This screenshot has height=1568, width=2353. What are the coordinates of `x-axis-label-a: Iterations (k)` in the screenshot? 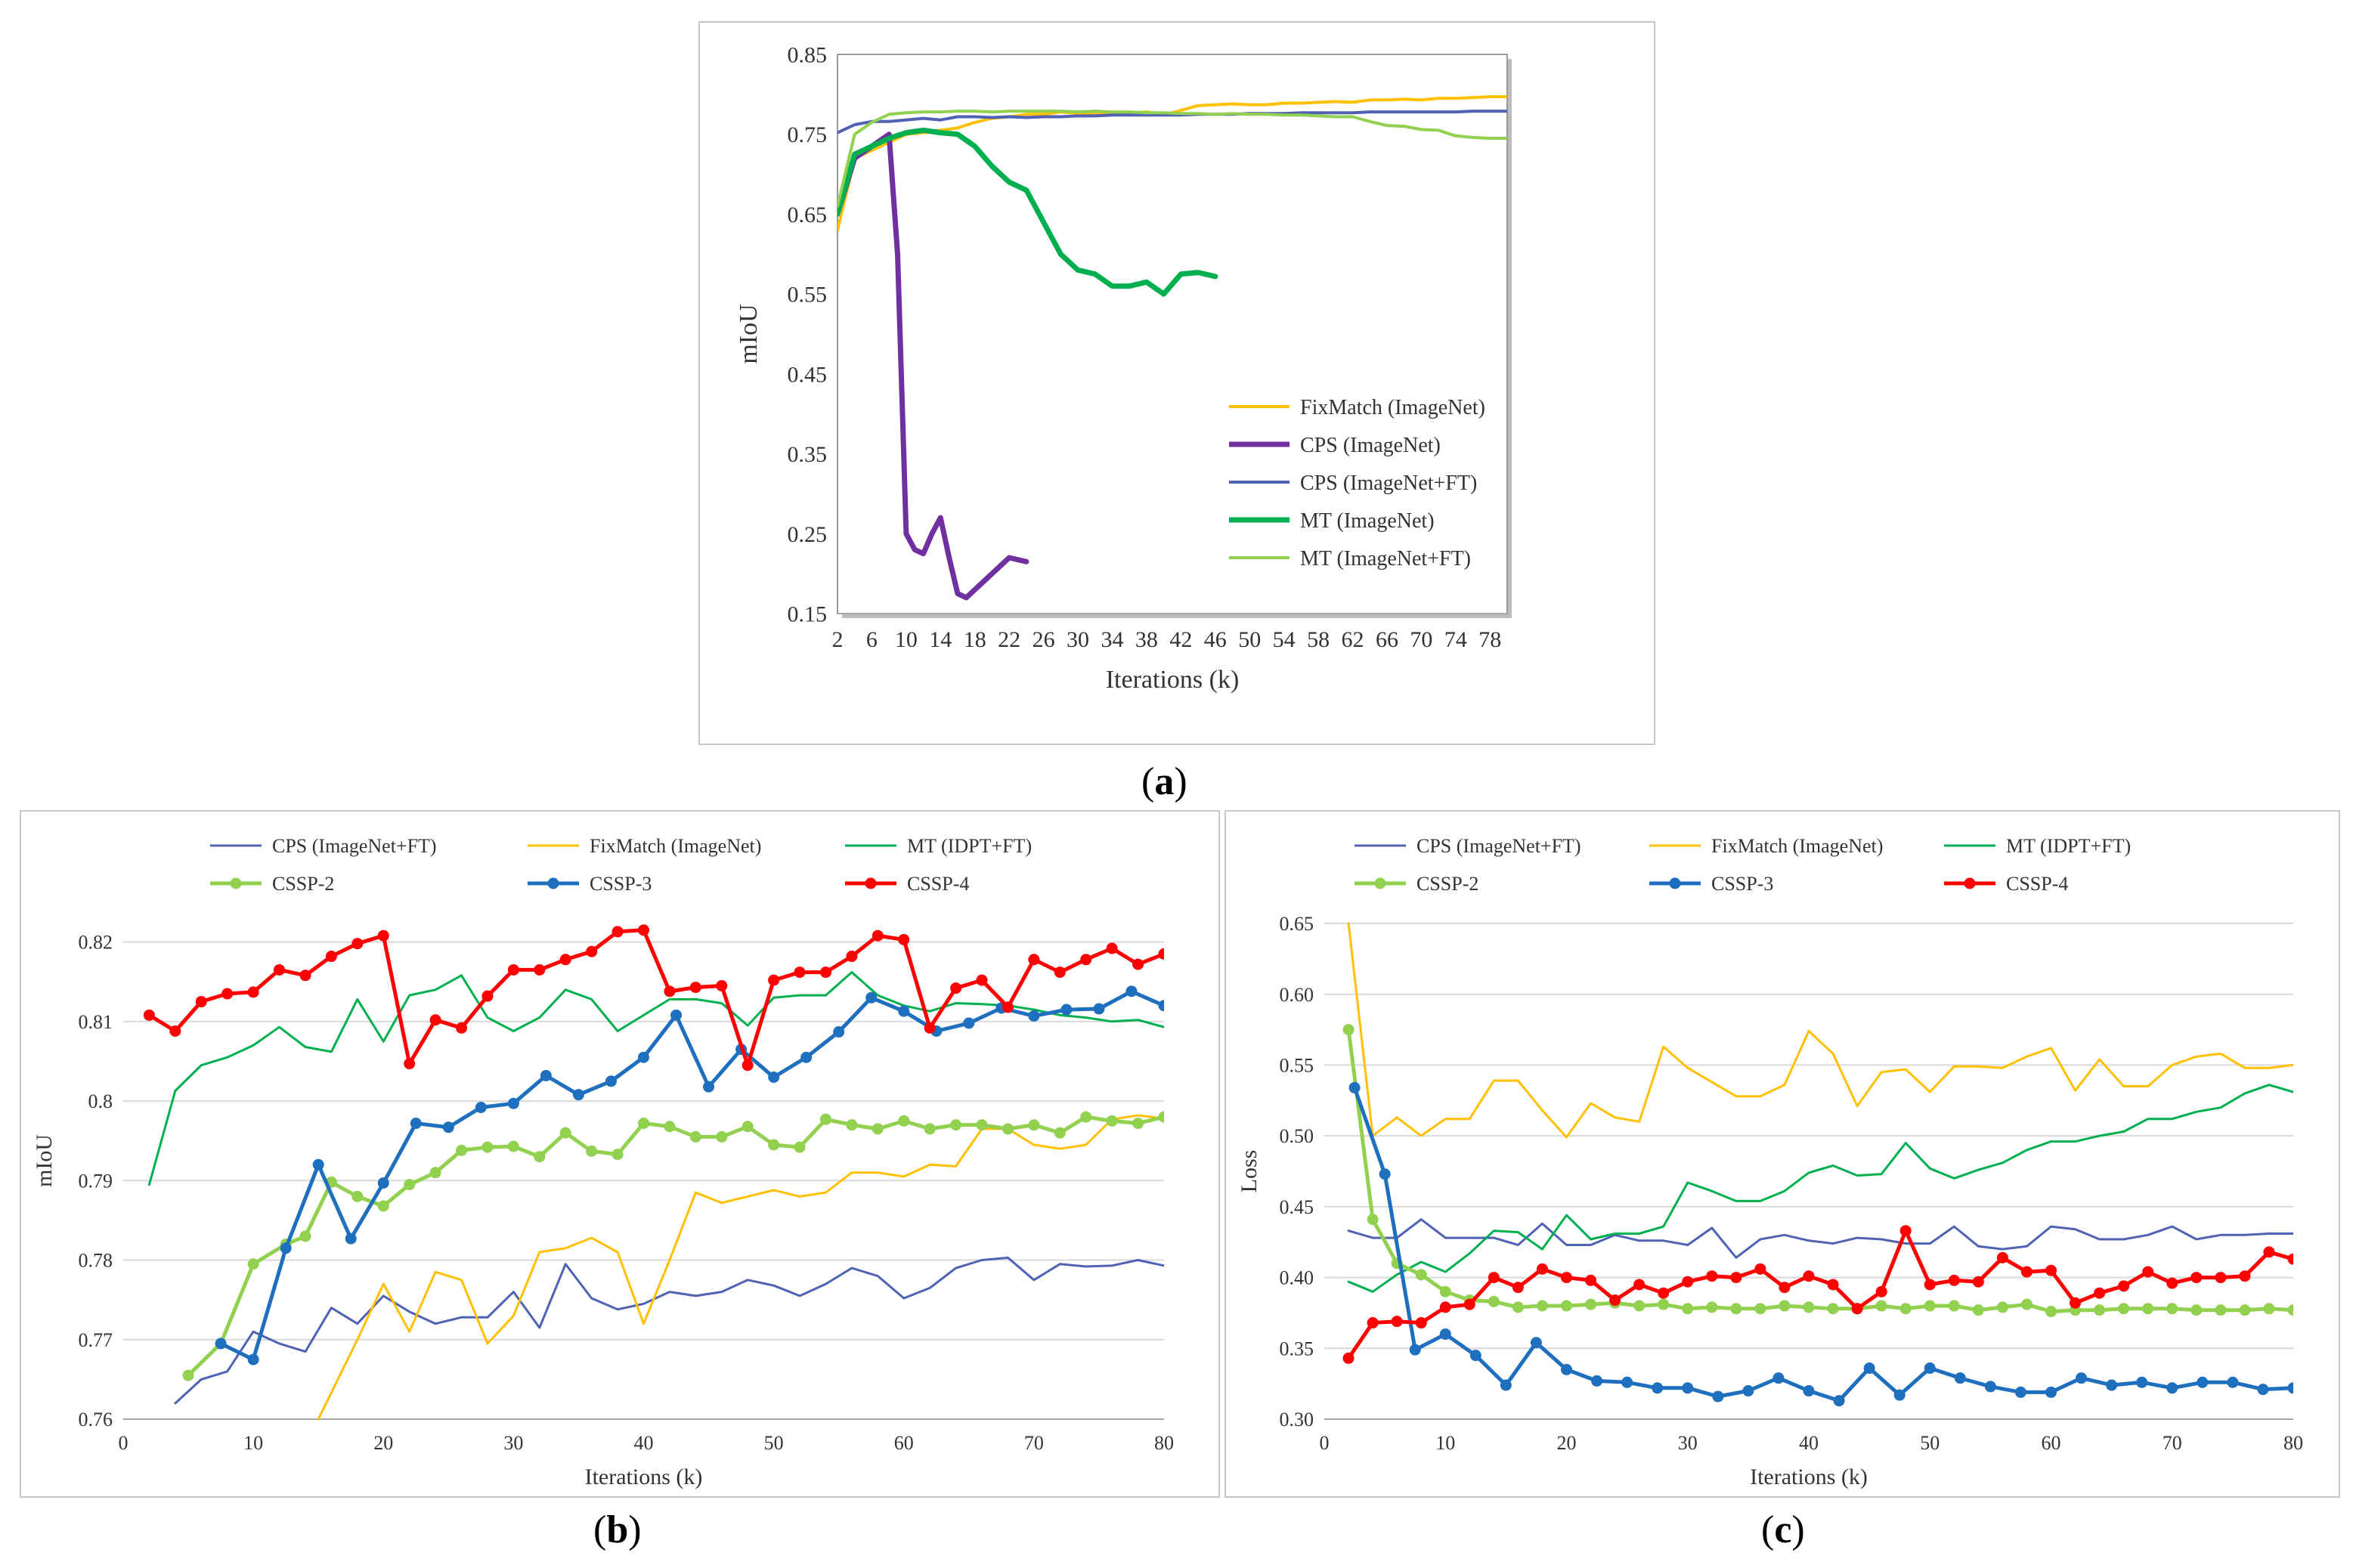 It's located at (1173, 680).